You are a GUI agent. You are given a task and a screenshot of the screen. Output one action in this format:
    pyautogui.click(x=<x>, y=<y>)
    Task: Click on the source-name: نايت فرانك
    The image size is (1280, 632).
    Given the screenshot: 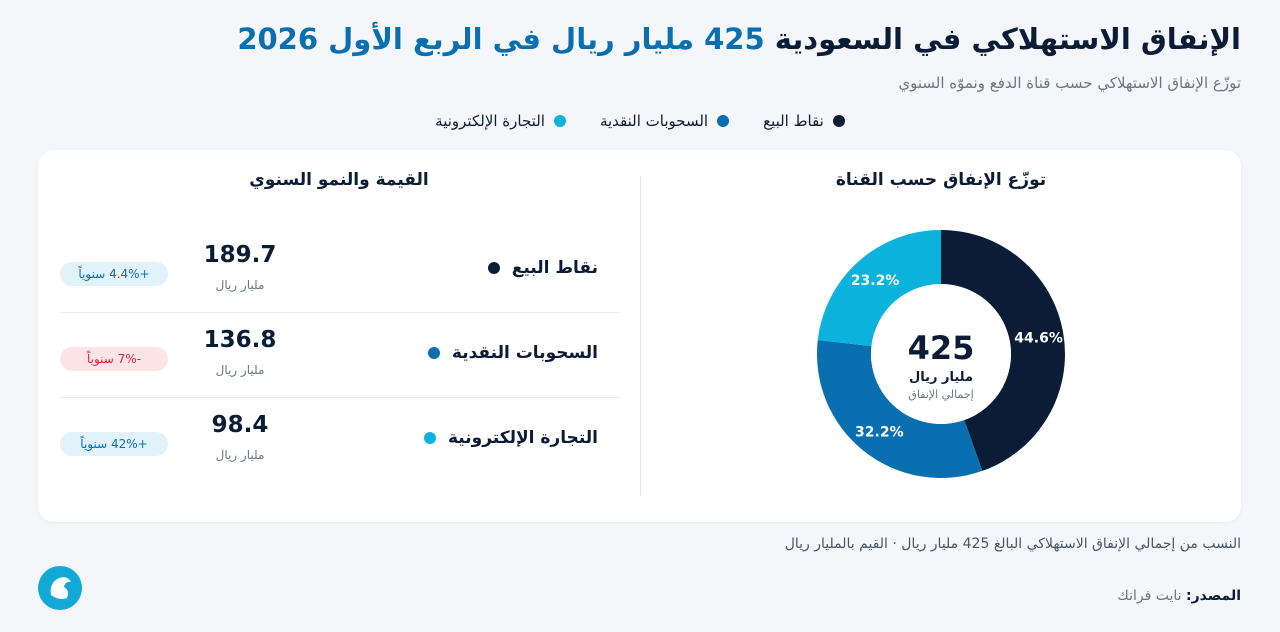 What is the action you would take?
    pyautogui.click(x=1149, y=596)
    